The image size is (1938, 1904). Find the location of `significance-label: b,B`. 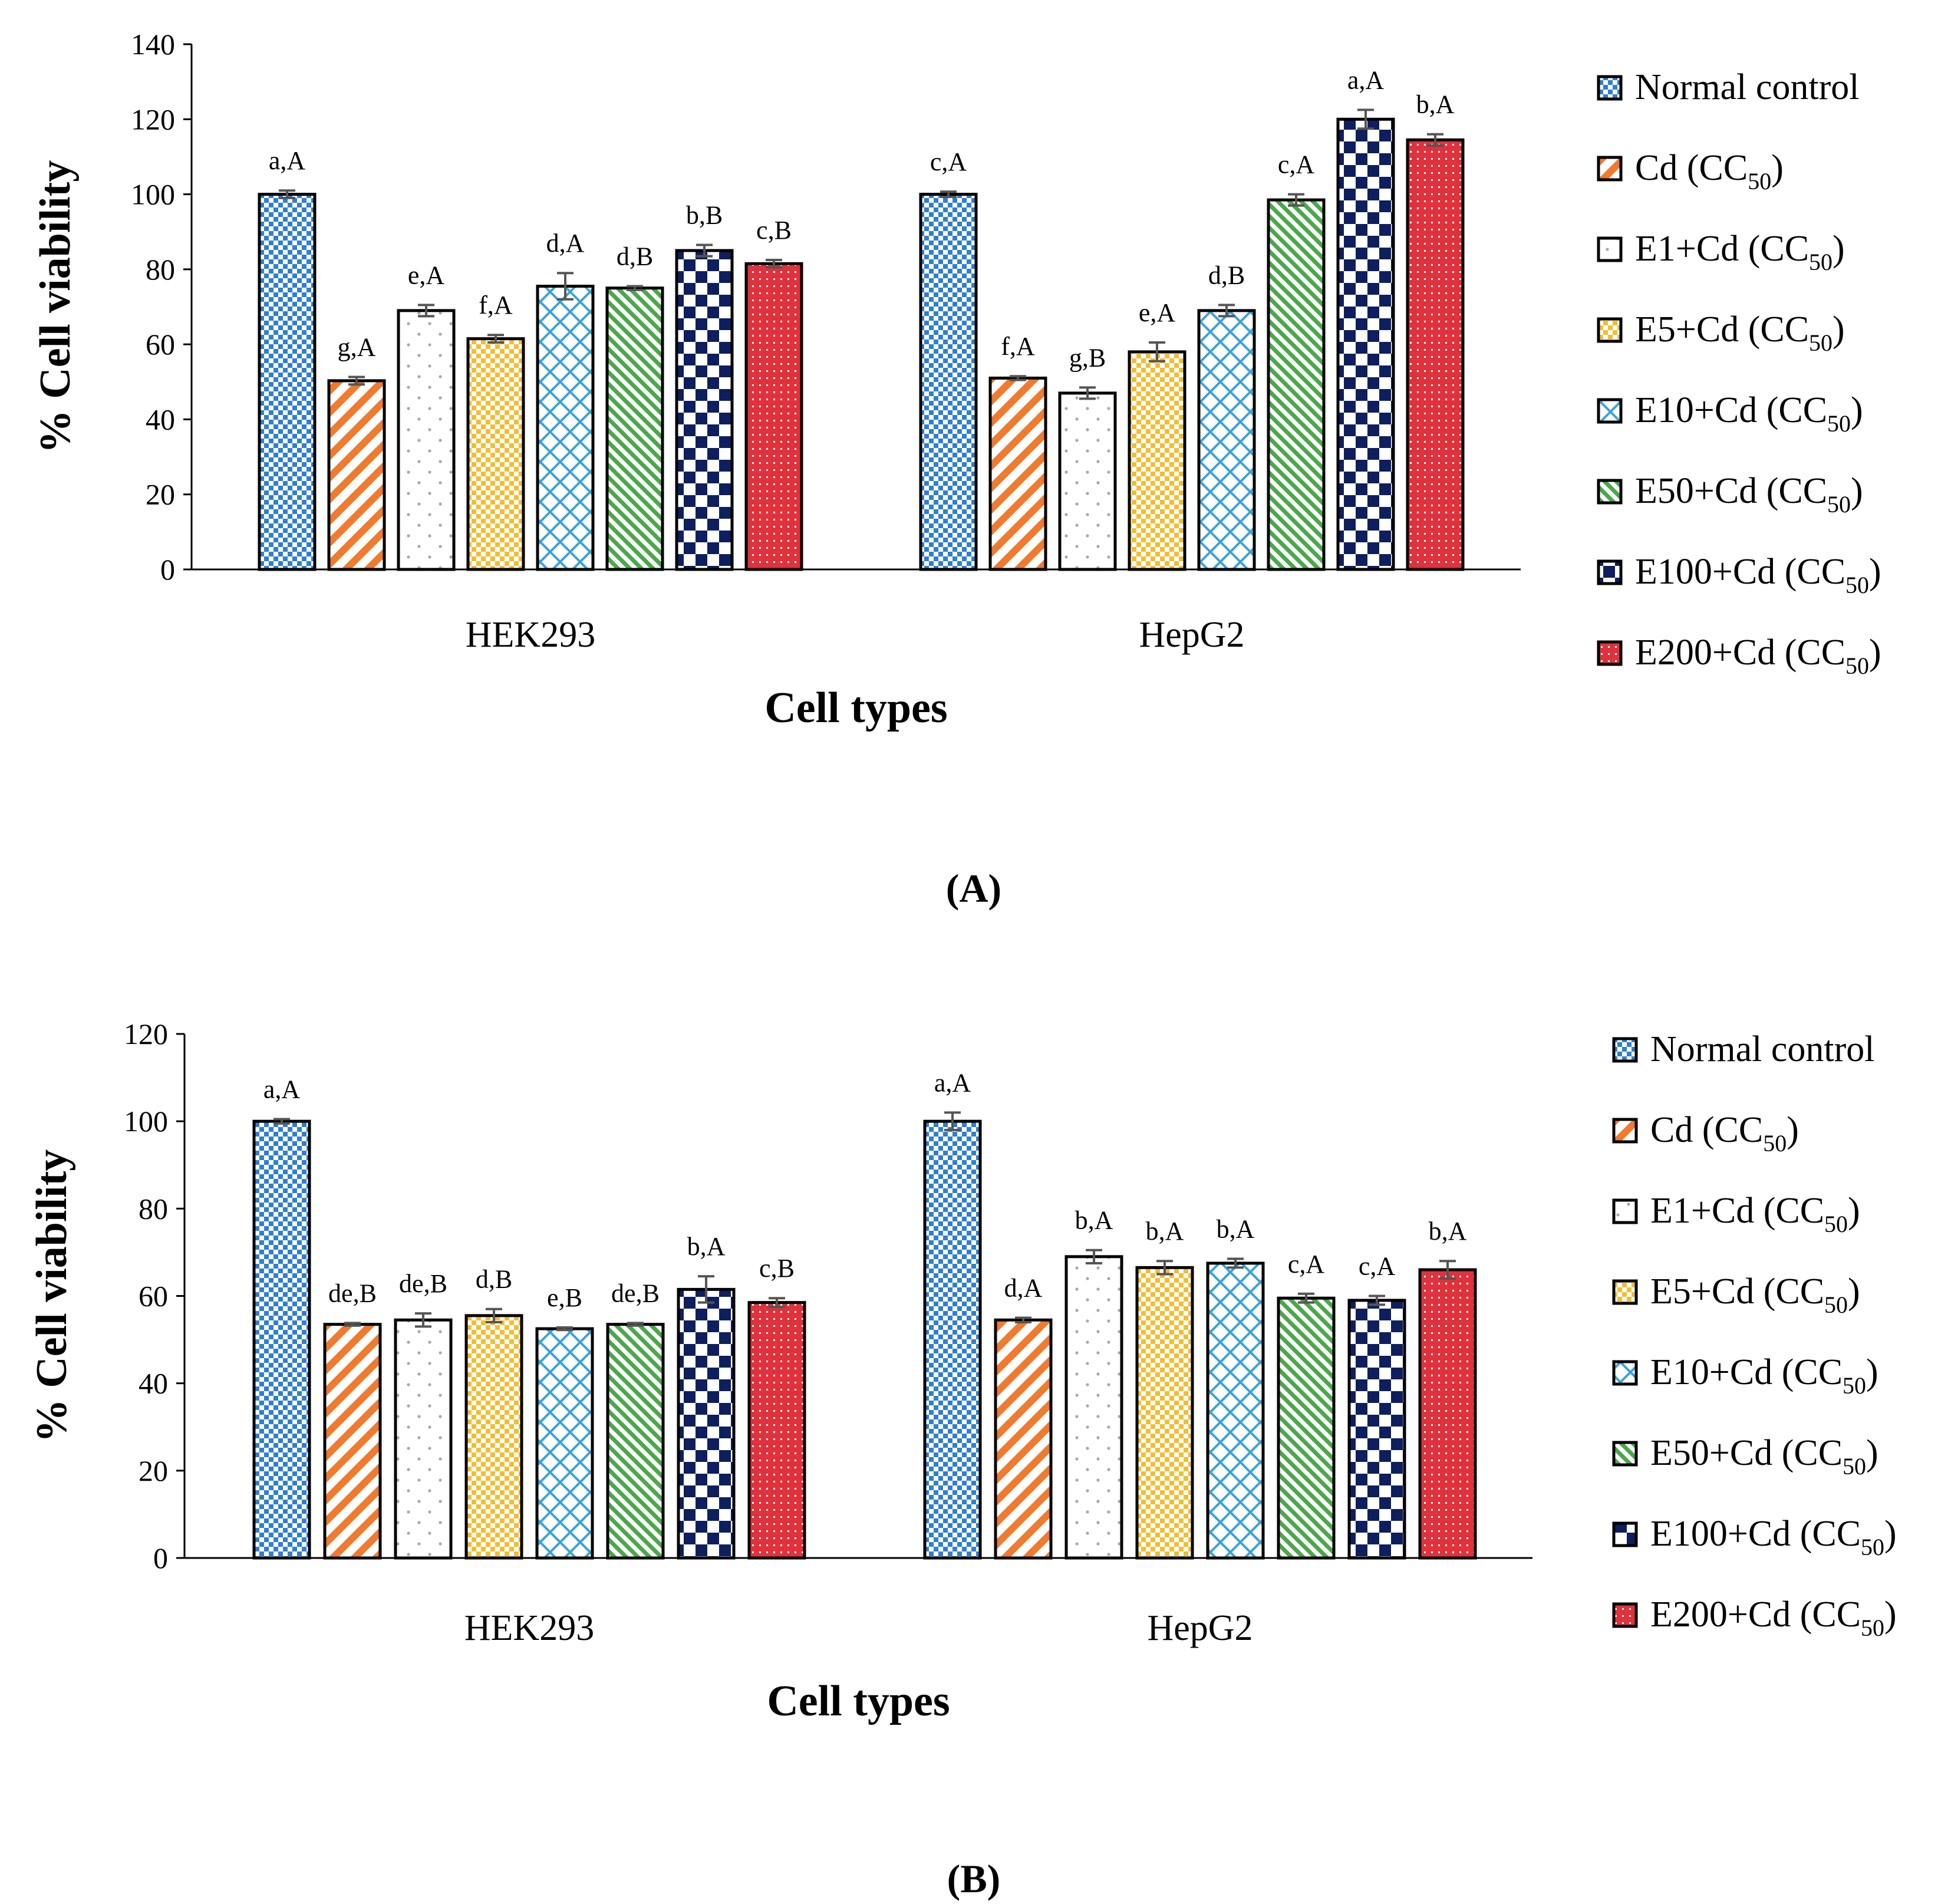

significance-label: b,B is located at coordinates (704, 214).